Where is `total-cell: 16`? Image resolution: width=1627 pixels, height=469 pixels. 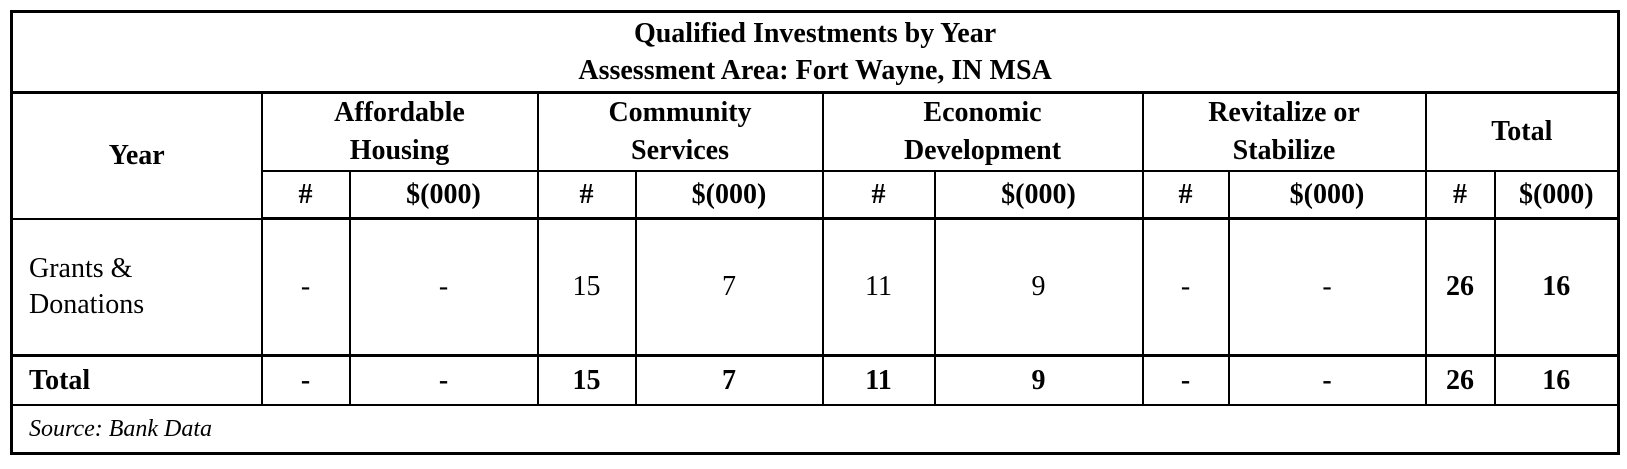 total-cell: 16 is located at coordinates (1556, 380).